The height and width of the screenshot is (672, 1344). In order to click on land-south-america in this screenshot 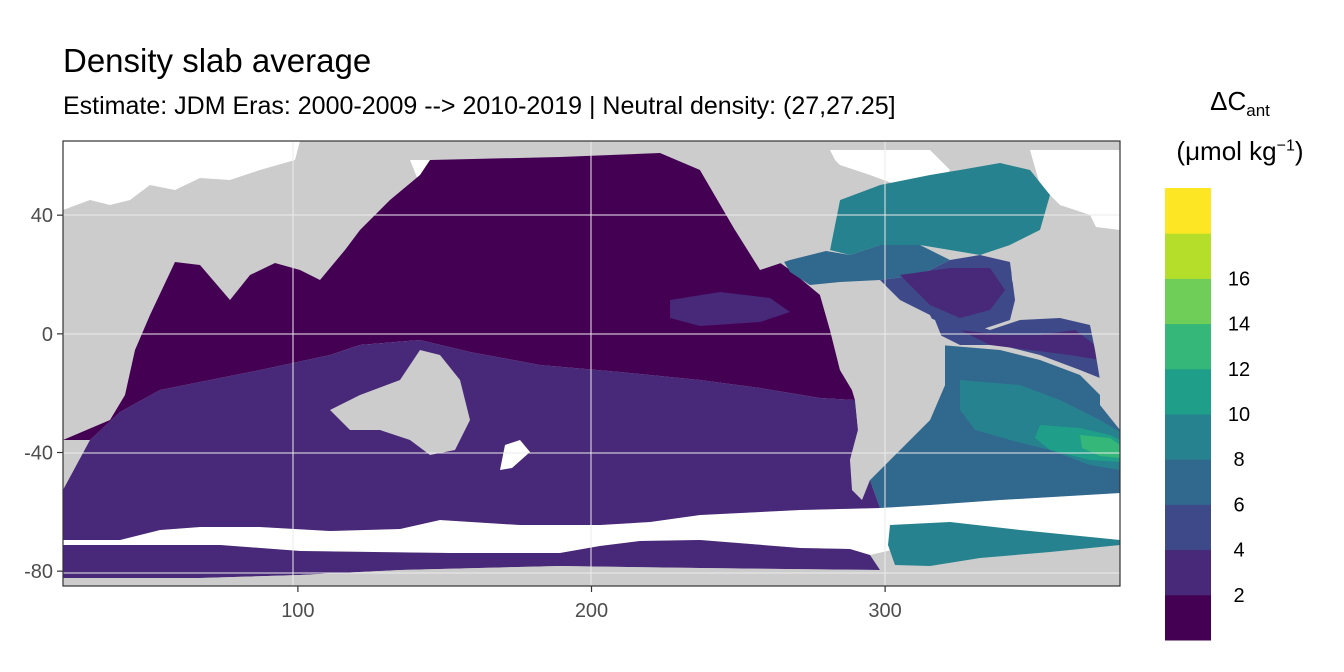, I will do `click(882, 395)`.